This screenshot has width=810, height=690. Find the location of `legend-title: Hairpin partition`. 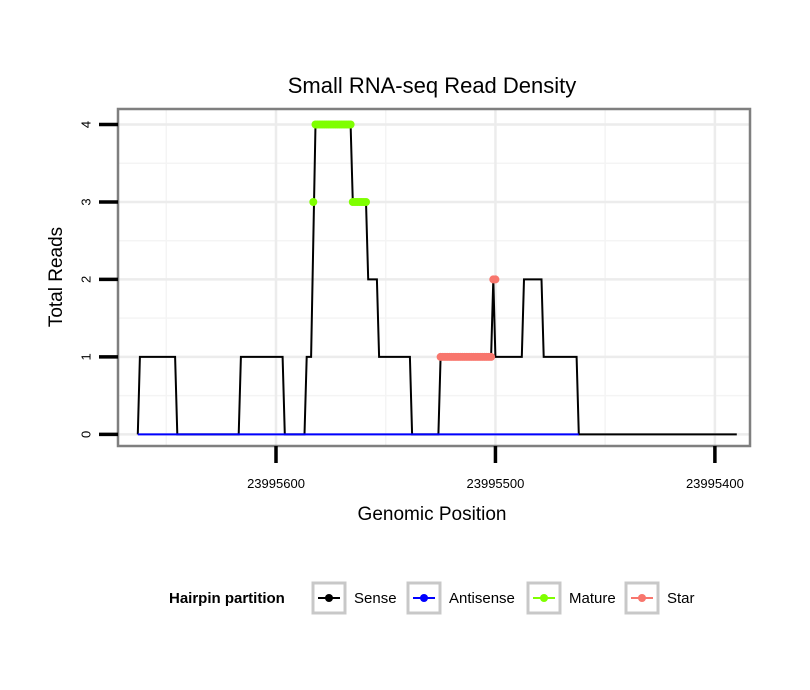

legend-title: Hairpin partition is located at coordinates (227, 598).